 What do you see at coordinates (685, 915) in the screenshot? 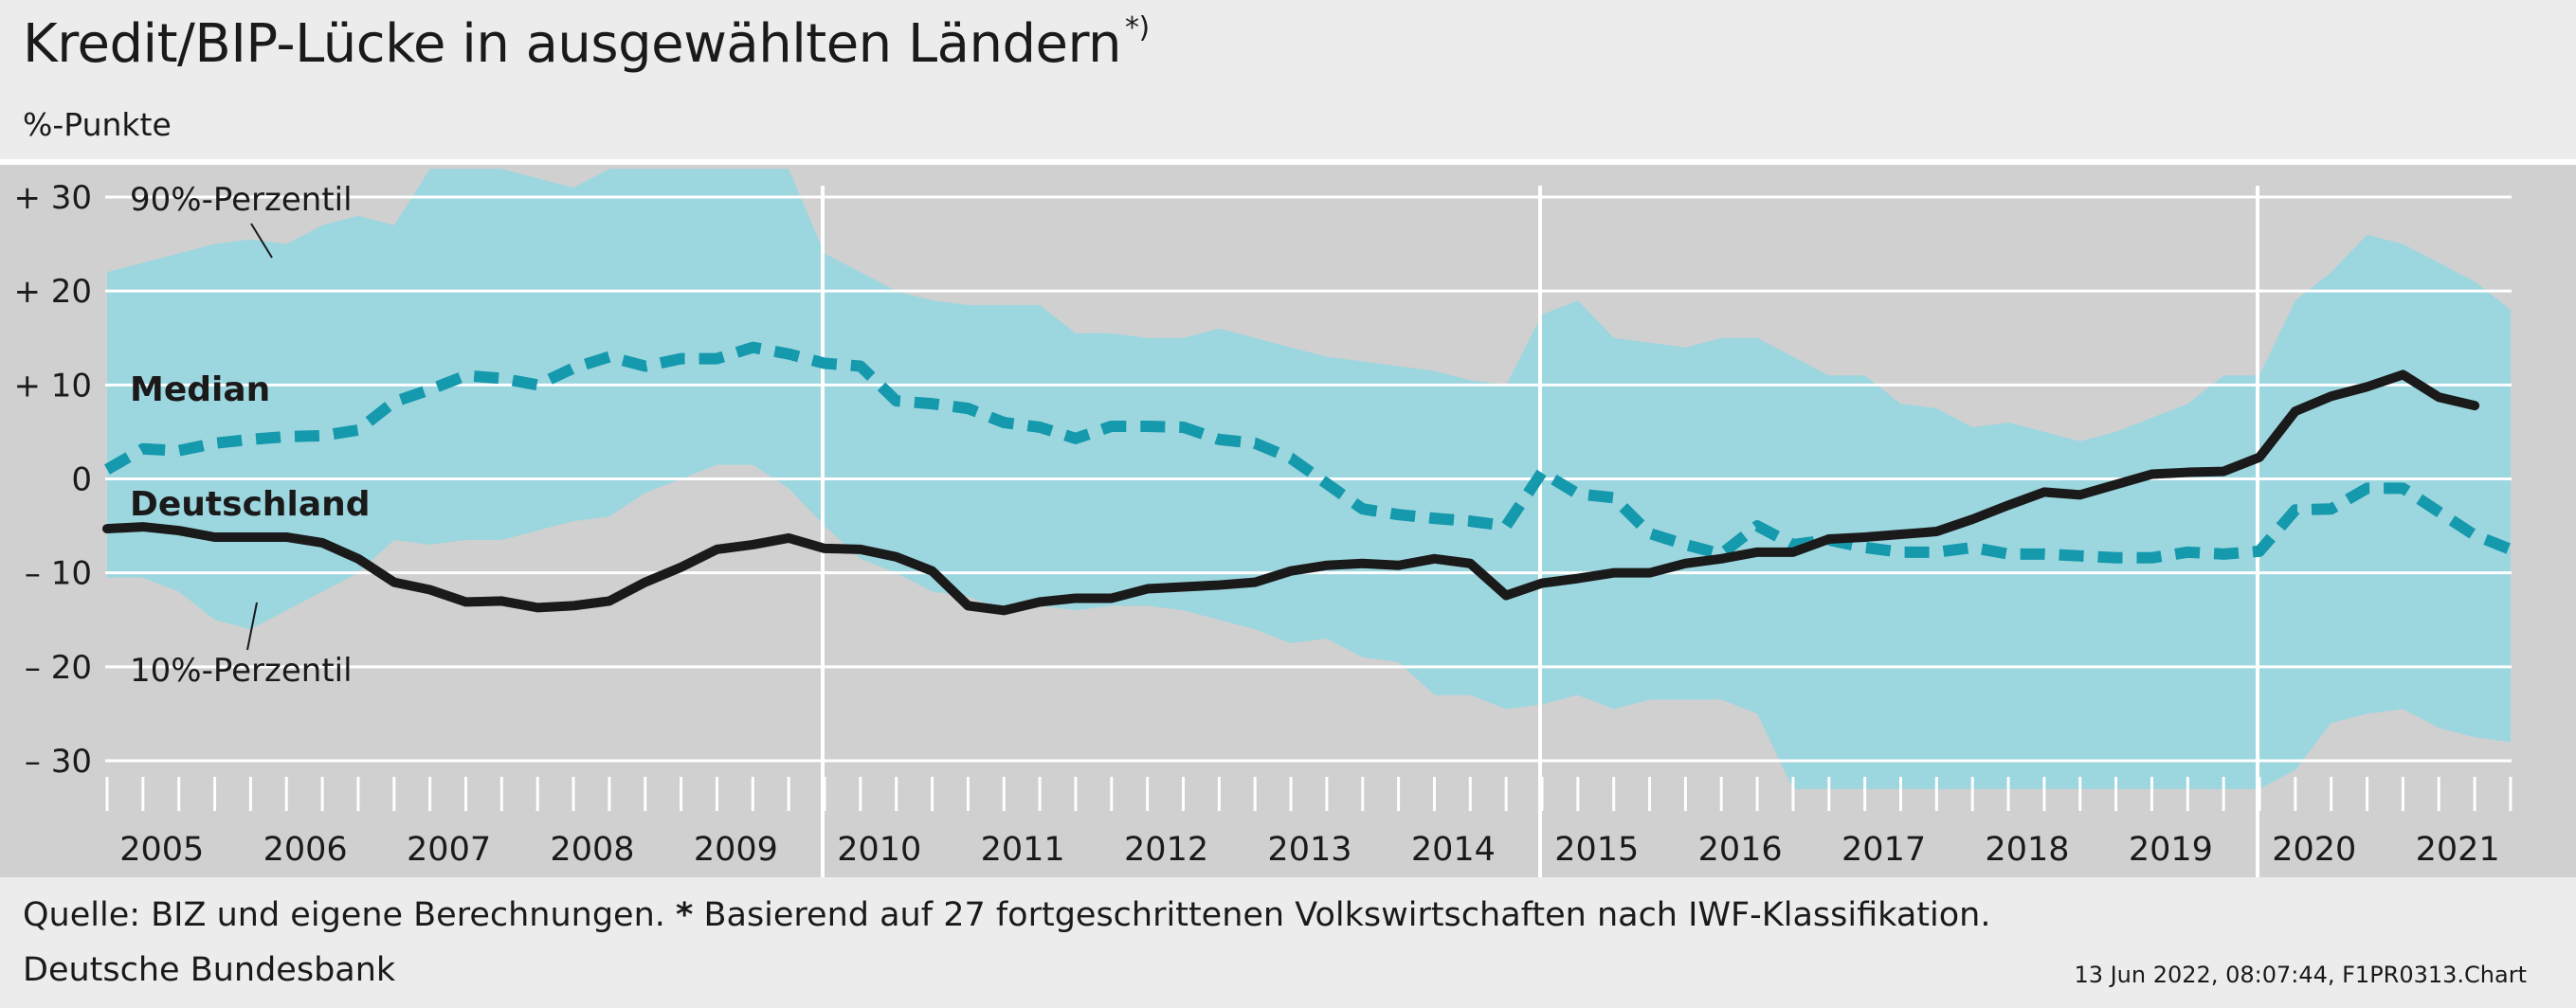
I see `footnote-marker: *` at bounding box center [685, 915].